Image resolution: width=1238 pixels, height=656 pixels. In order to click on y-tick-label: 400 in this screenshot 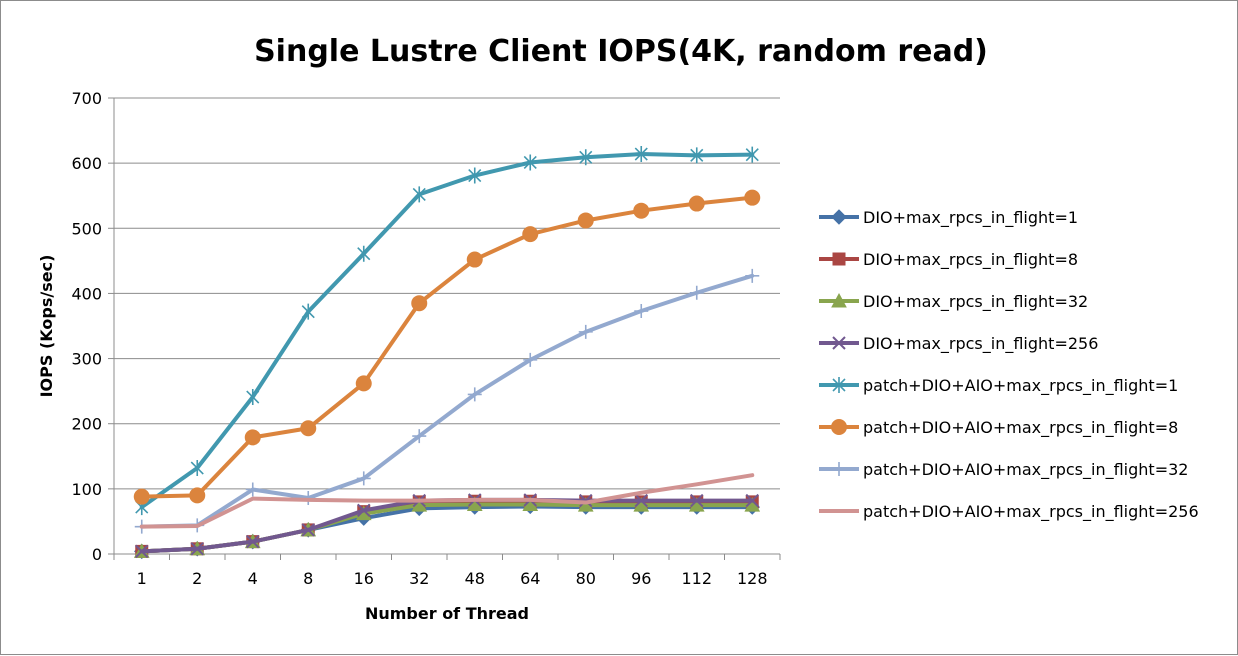, I will do `click(86, 293)`.